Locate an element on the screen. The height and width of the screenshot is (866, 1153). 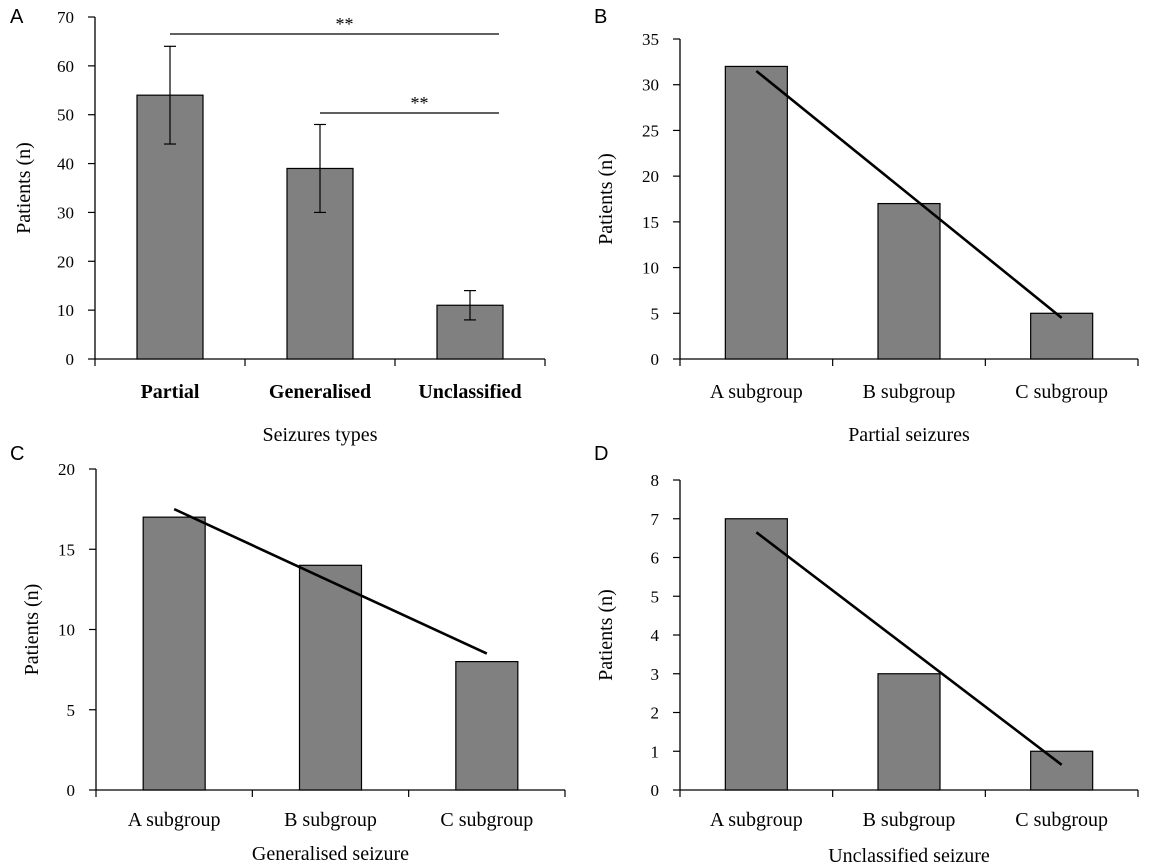
panel-letter-d: D is located at coordinates (601, 454).